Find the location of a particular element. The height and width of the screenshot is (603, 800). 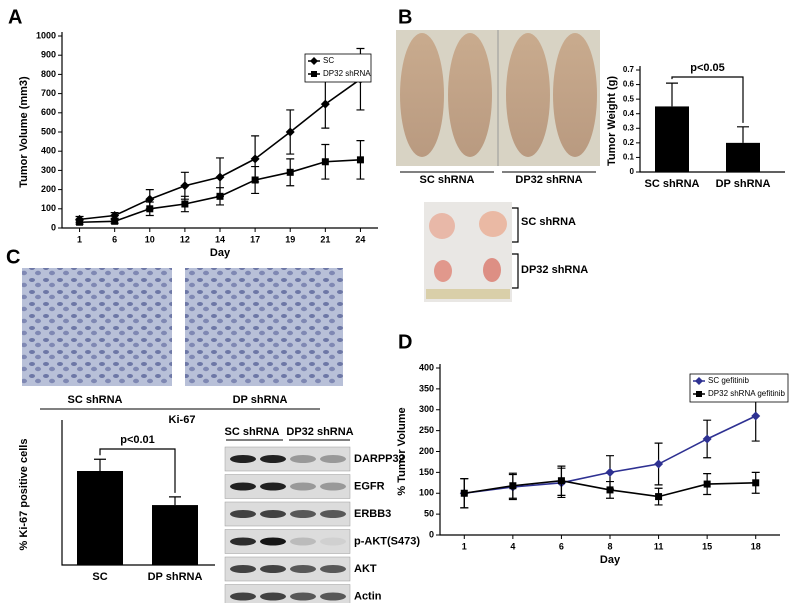

panel-letter: B is located at coordinates (405, 17).